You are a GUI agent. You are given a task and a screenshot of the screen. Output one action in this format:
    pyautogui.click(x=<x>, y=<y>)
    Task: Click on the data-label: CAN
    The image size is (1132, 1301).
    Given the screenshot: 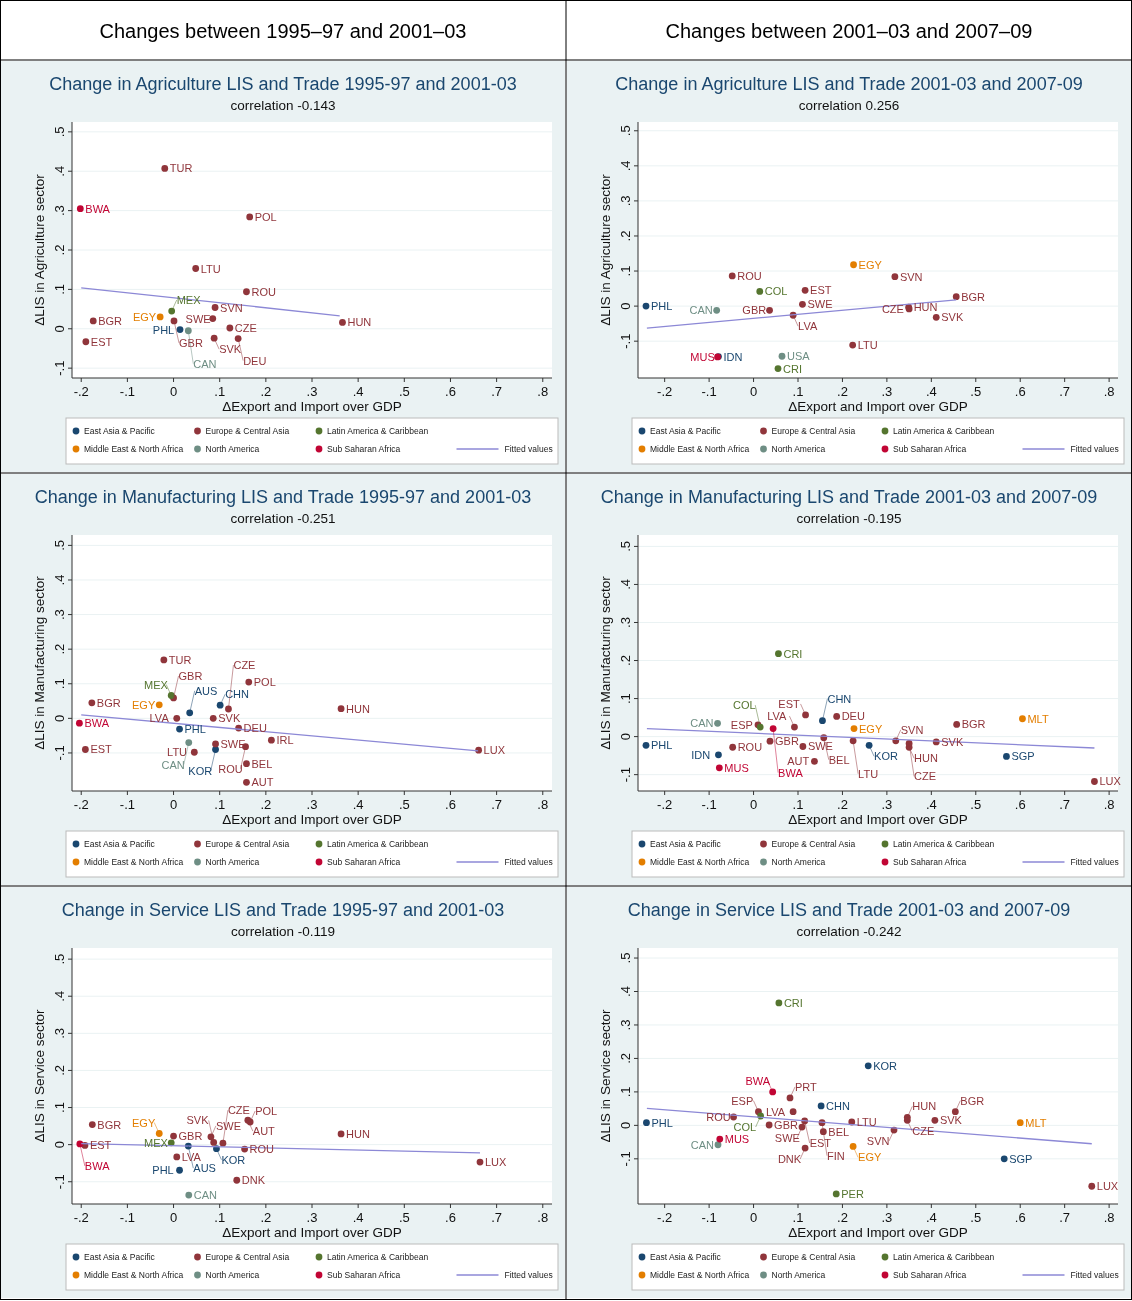 What is the action you would take?
    pyautogui.click(x=205, y=363)
    